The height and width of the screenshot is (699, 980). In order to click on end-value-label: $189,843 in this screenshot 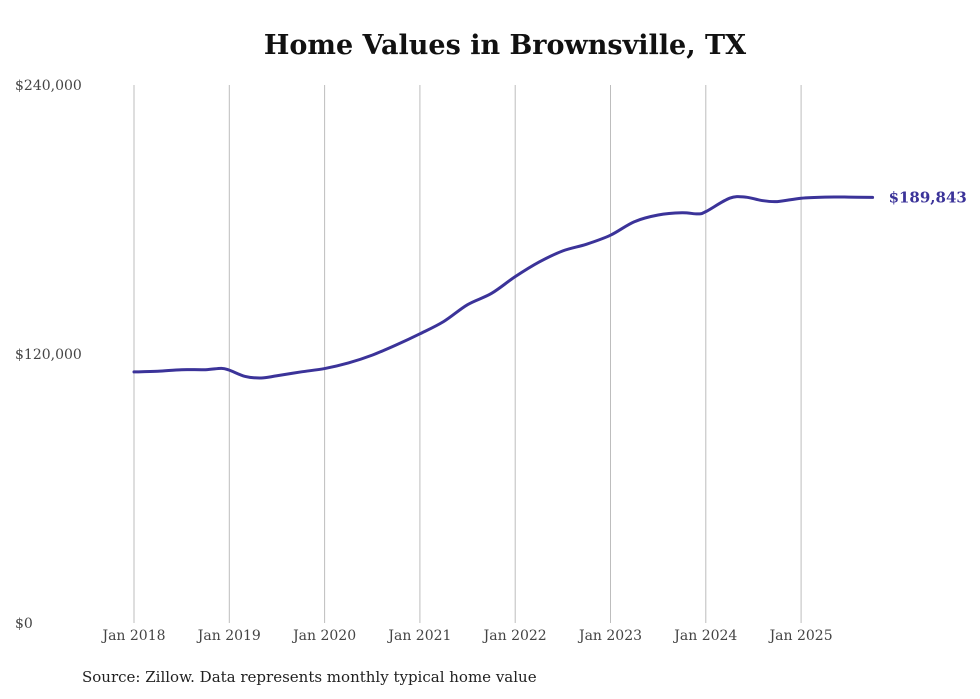, I will do `click(928, 197)`.